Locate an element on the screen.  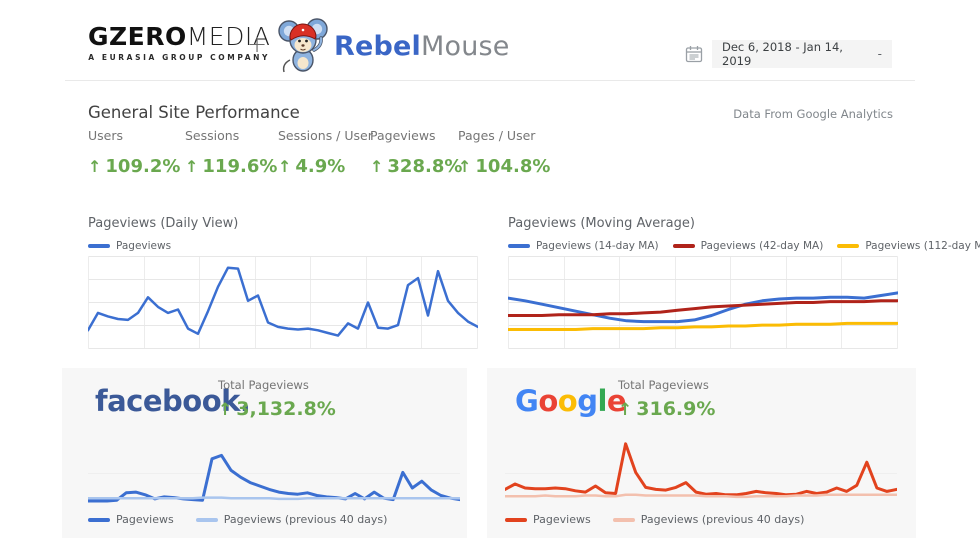
data-source-note: Data From Google Analytics is located at coordinates (813, 114).